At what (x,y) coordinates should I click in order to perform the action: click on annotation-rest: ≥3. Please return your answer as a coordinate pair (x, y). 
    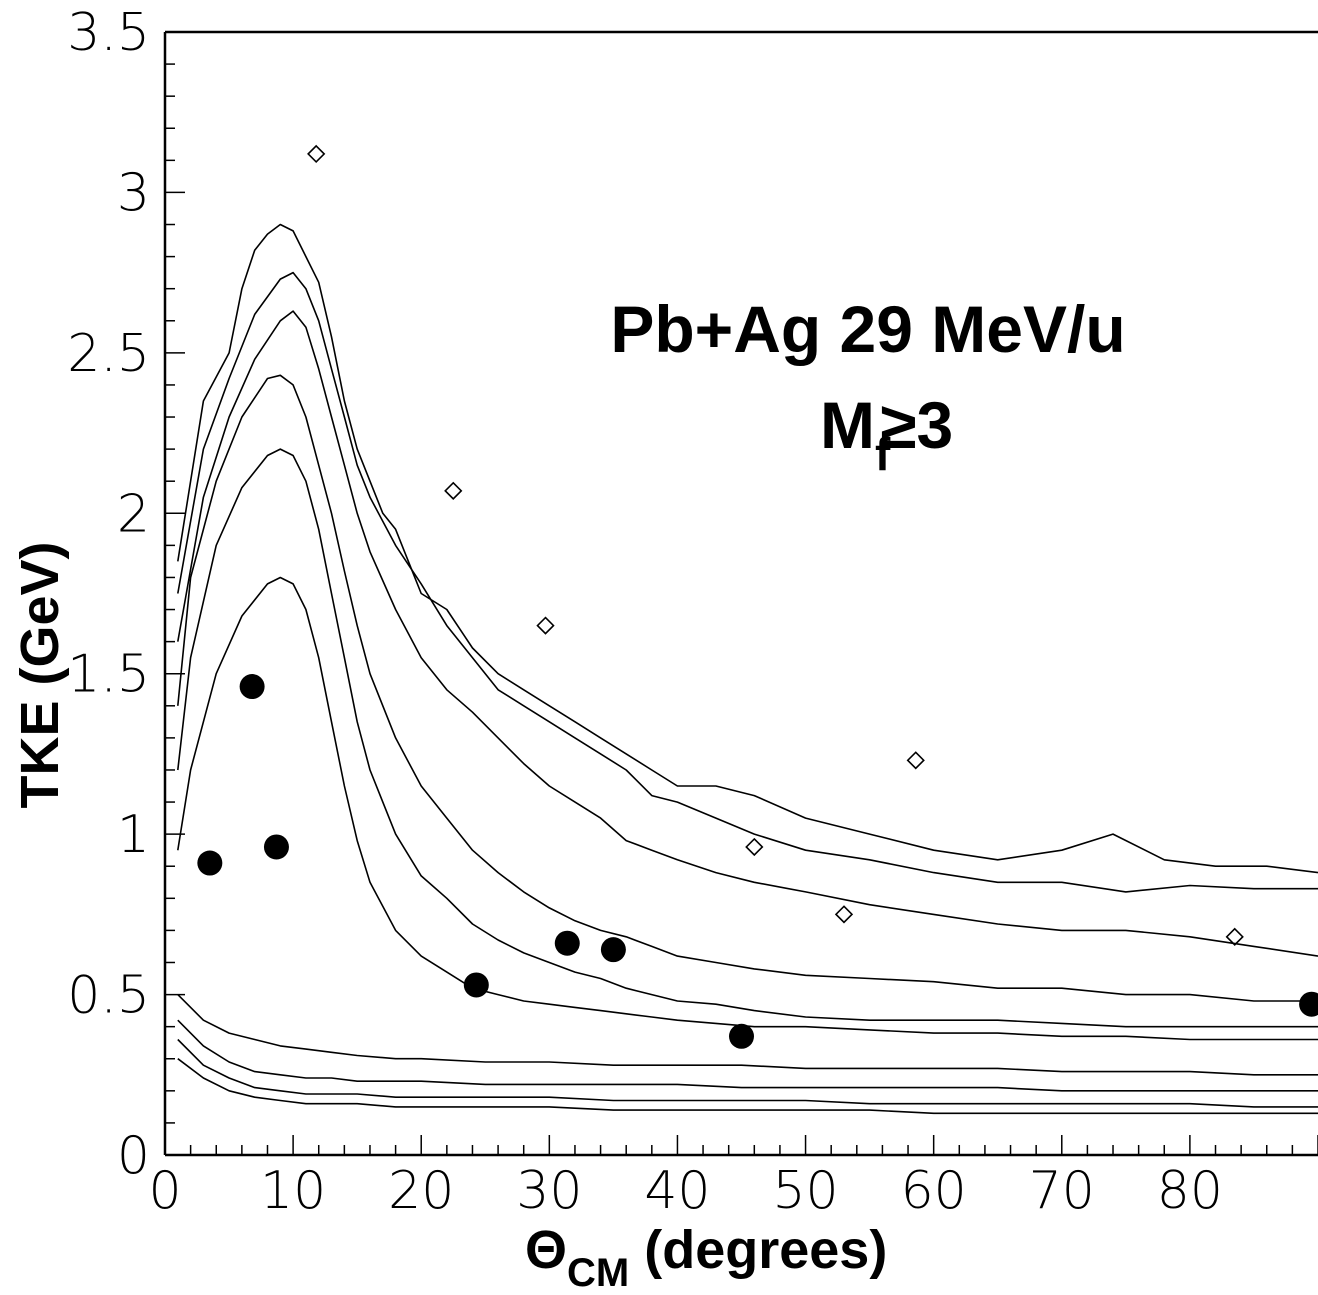
    Looking at the image, I should click on (916, 425).